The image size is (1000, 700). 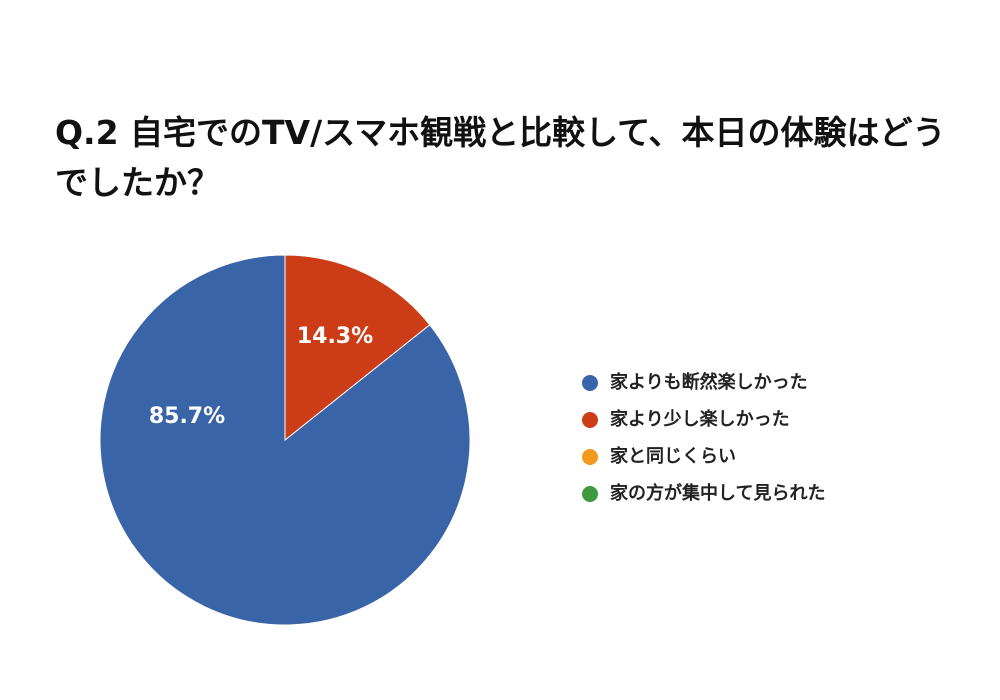 What do you see at coordinates (709, 382) in the screenshot?
I see `legend-label: 家よりも断然楽しかった` at bounding box center [709, 382].